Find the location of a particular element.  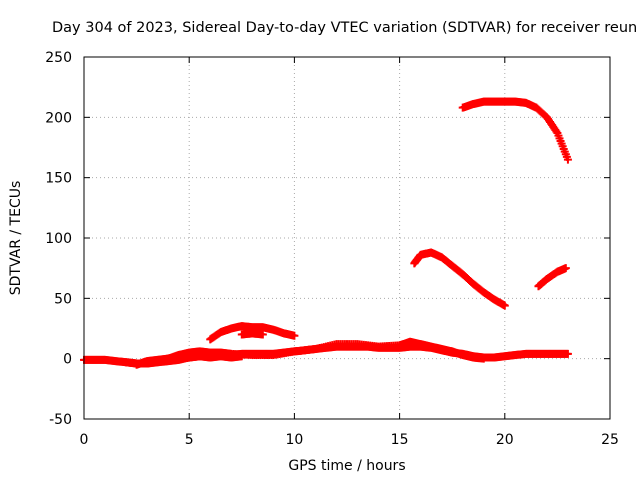

series-arc-8h is located at coordinates (252, 334).